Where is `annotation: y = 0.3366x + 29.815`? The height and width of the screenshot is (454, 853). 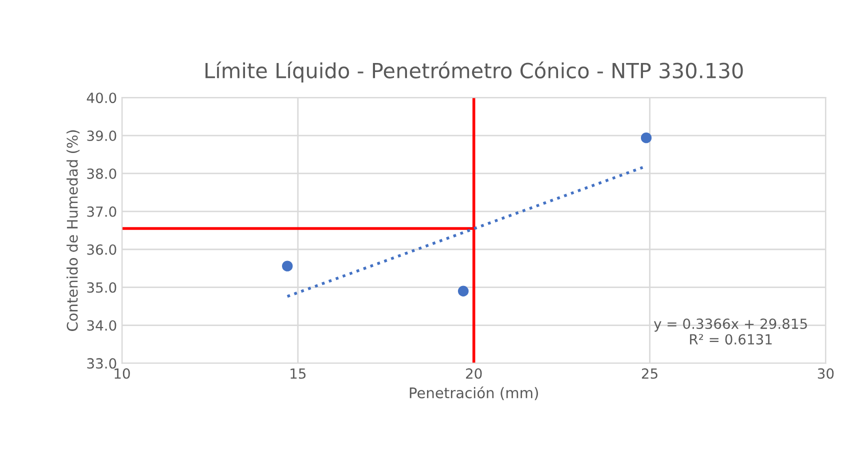
annotation: y = 0.3366x + 29.815 is located at coordinates (730, 325).